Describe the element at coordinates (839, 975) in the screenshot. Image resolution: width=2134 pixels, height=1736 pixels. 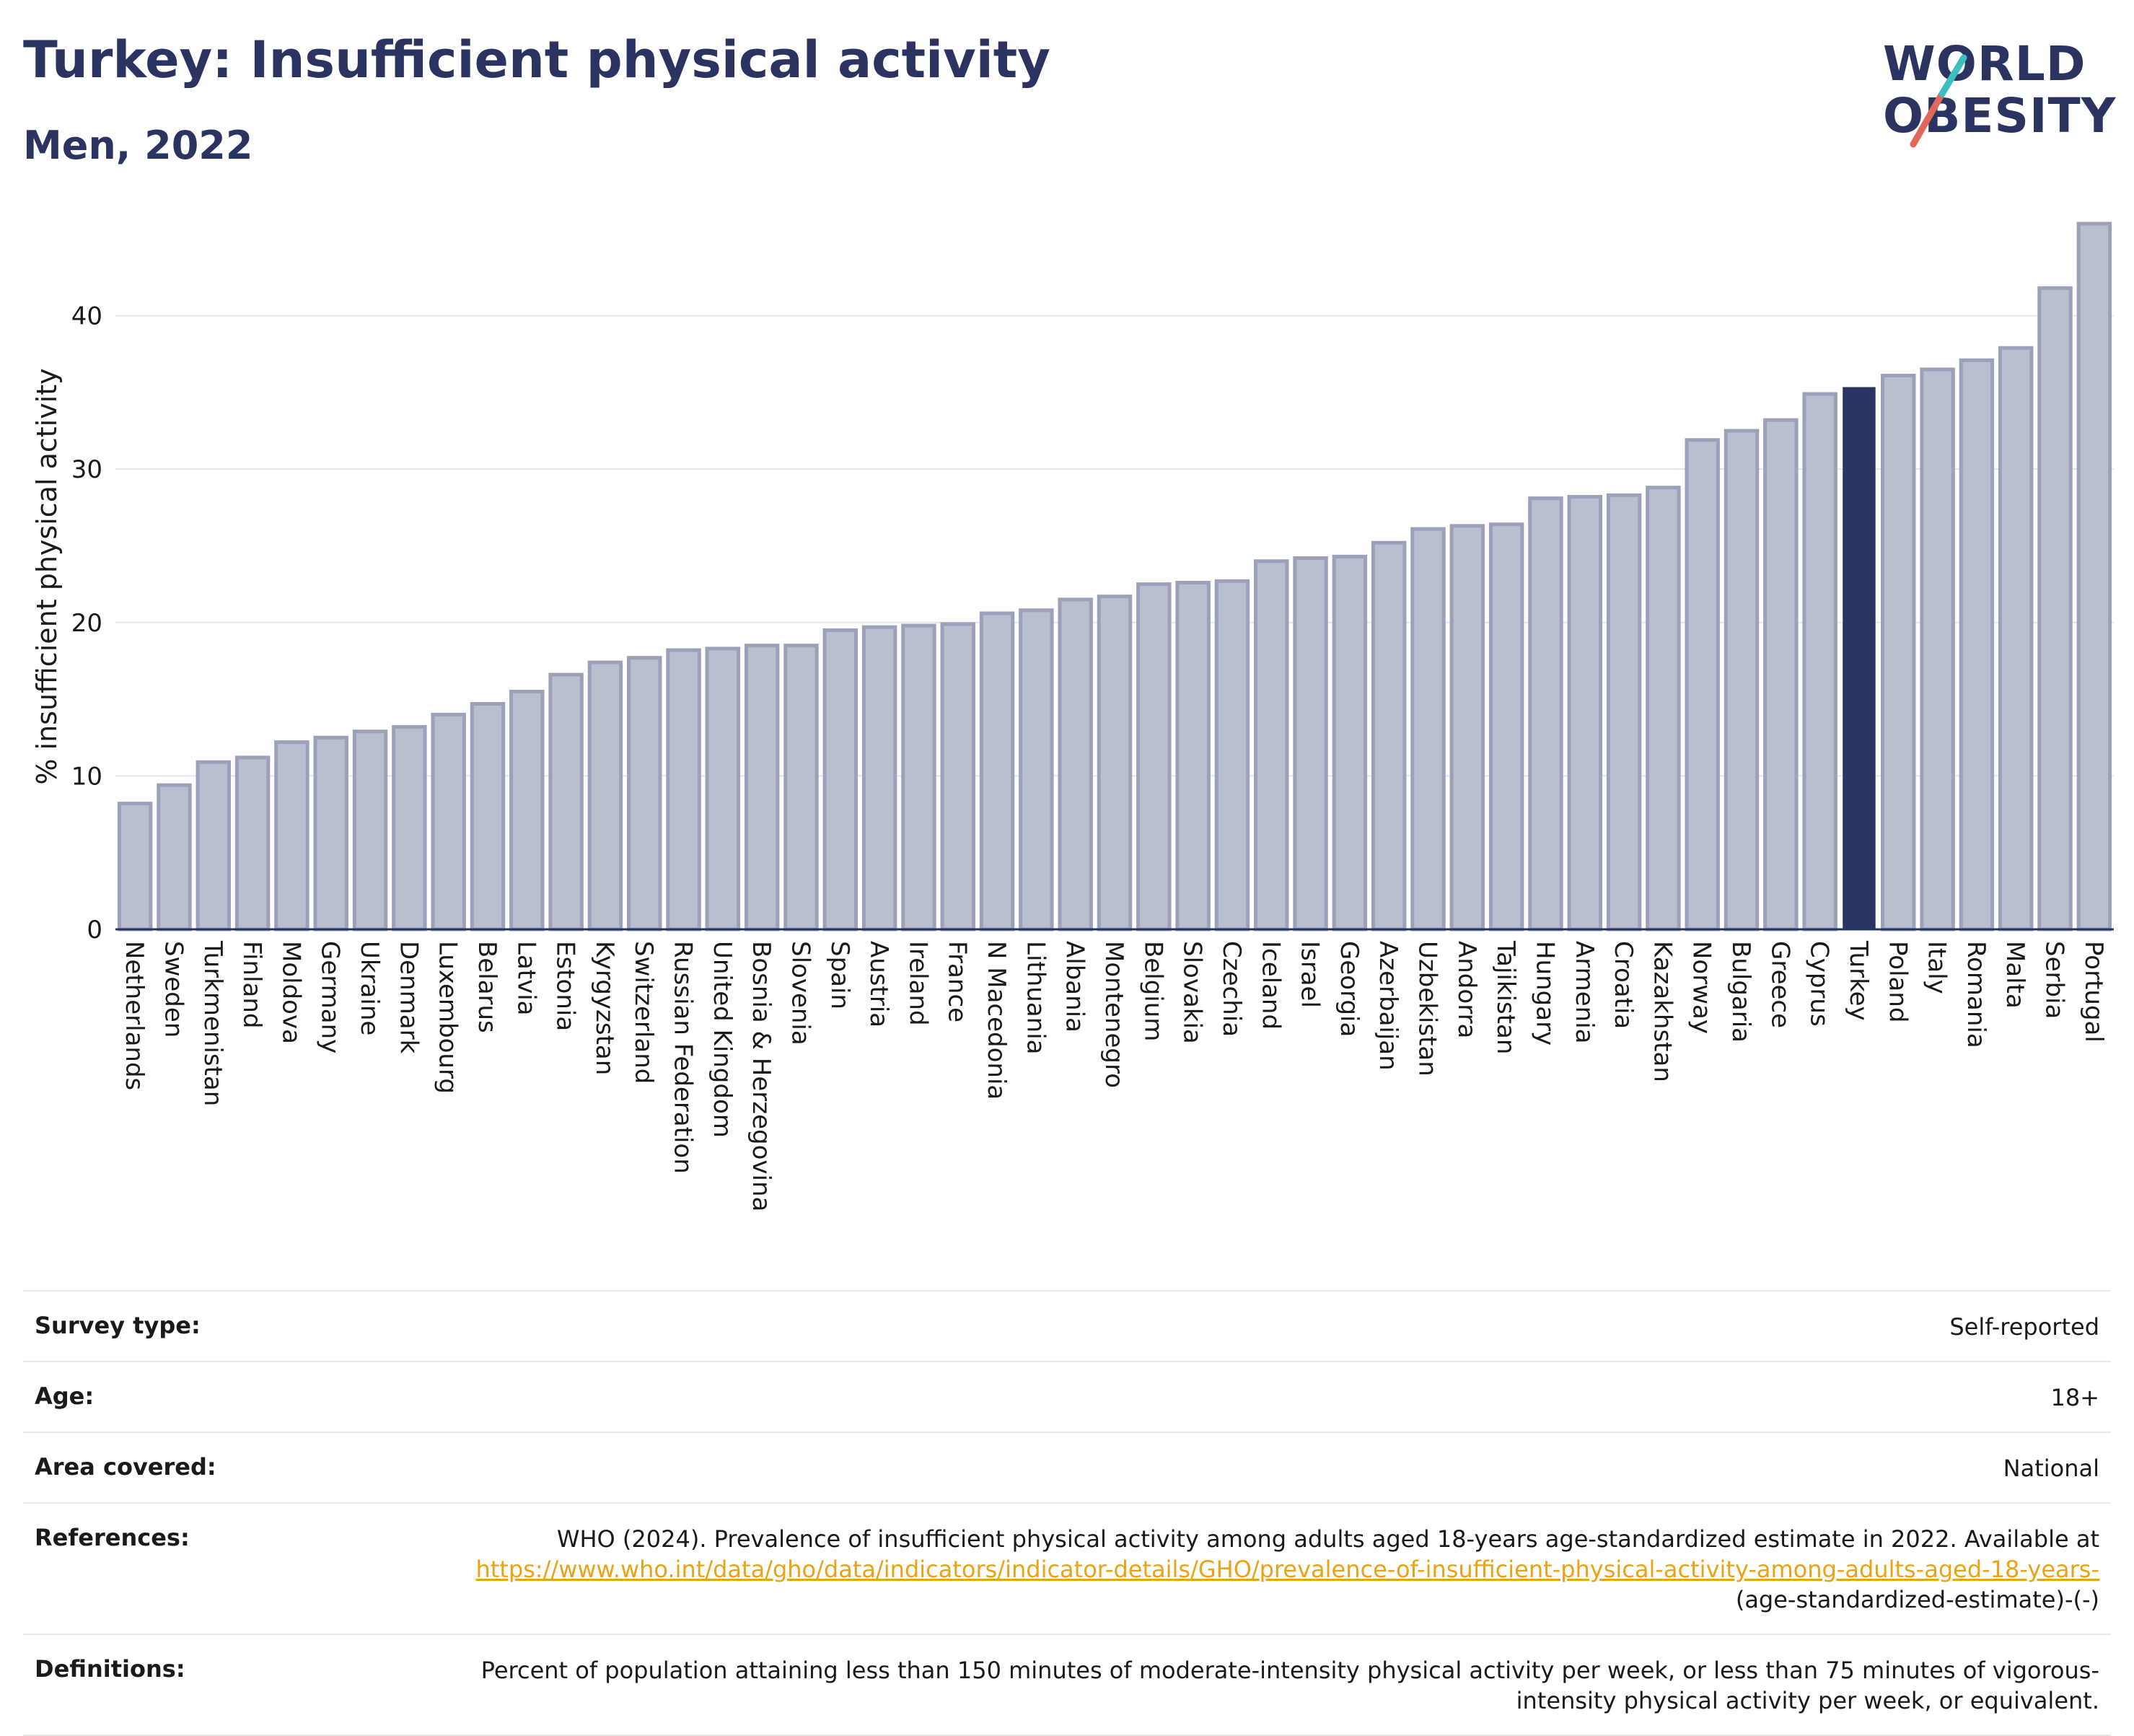
I see `x-tick-label: Spain` at that location.